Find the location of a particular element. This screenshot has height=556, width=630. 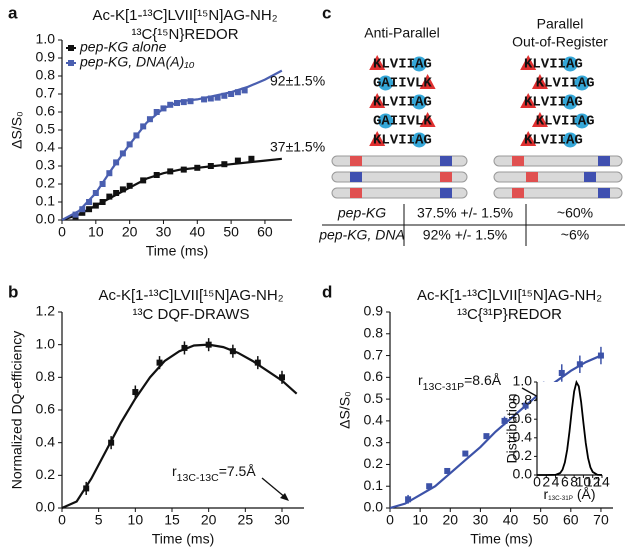

annotation: 92±1.5% is located at coordinates (297, 81).